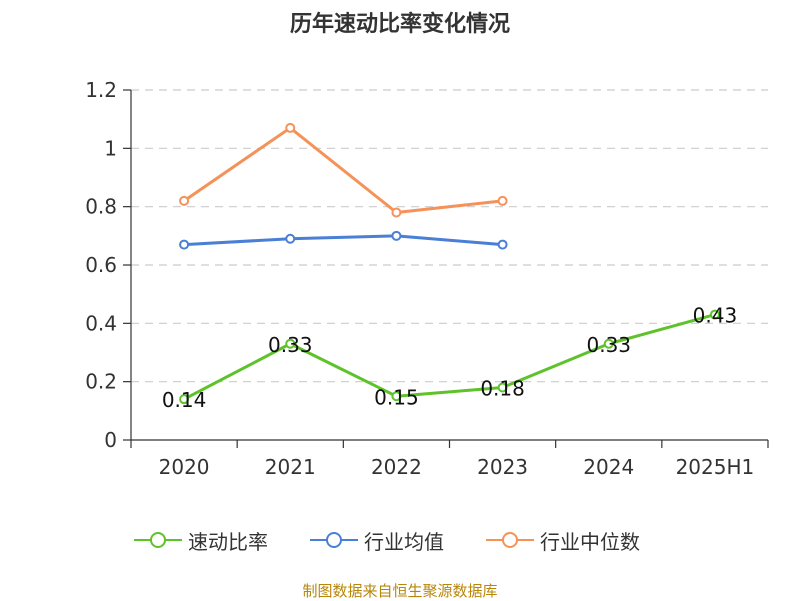  Describe the element at coordinates (396, 467) in the screenshot. I see `x-tick-label: 2022` at that location.